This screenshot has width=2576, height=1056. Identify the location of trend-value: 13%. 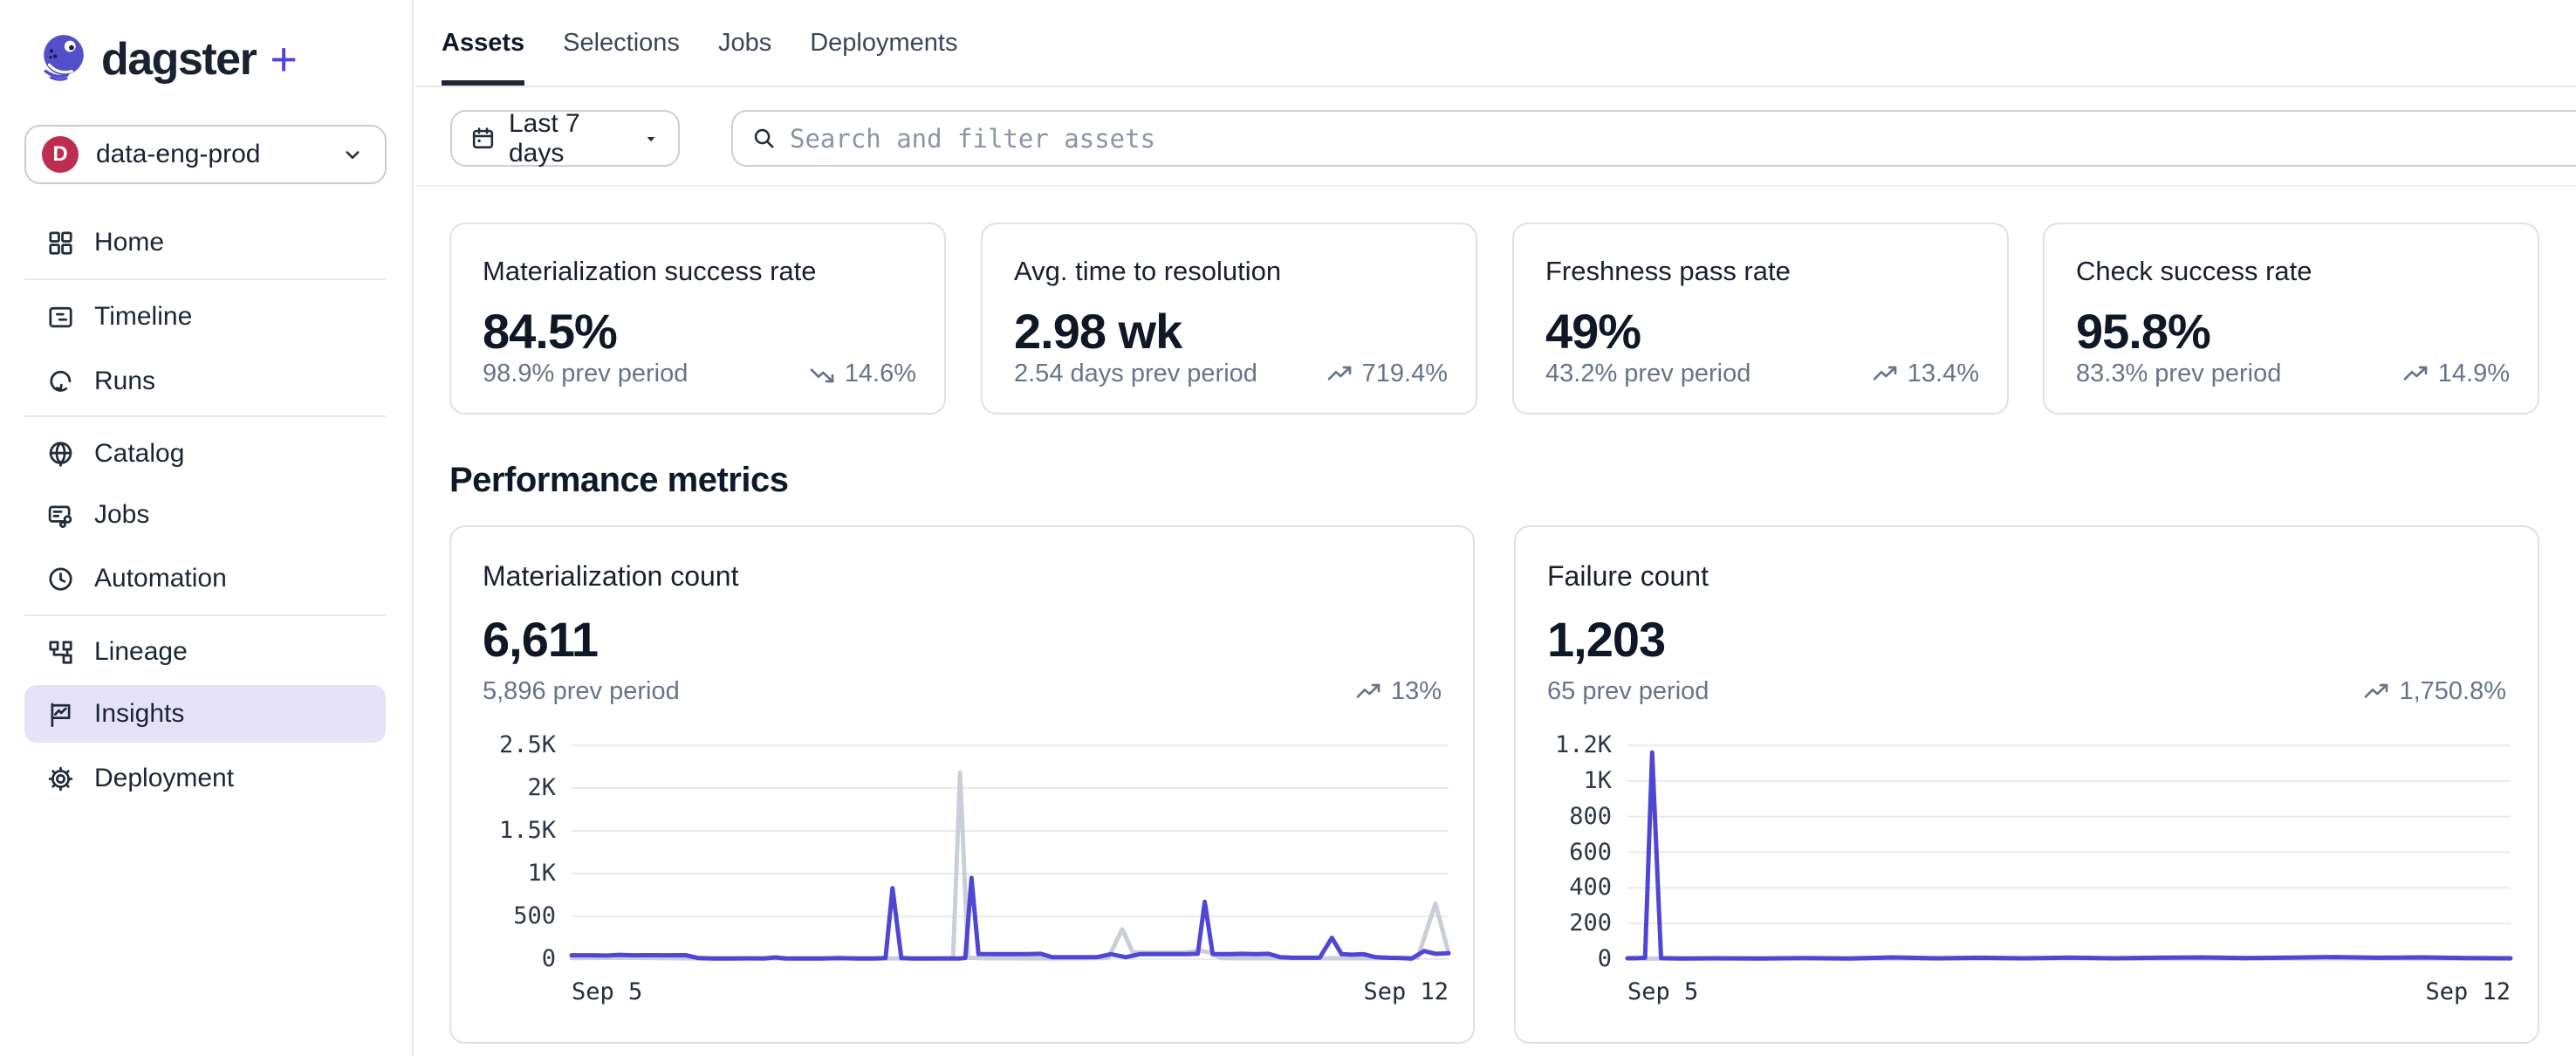
(1416, 691).